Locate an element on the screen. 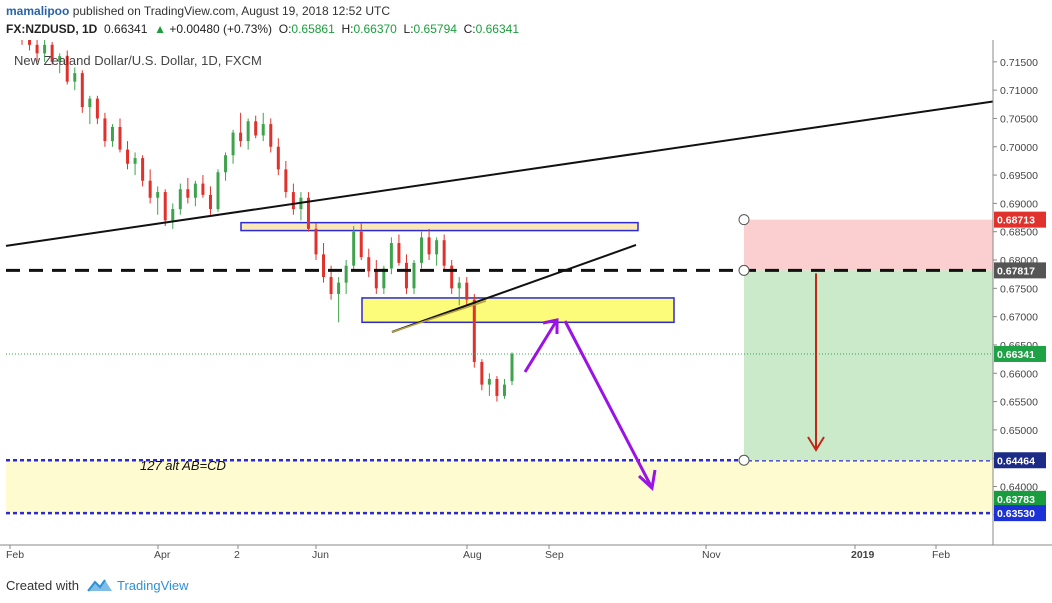 This screenshot has height=603, width=1052. tradingview-brand: TradingView is located at coordinates (153, 585).